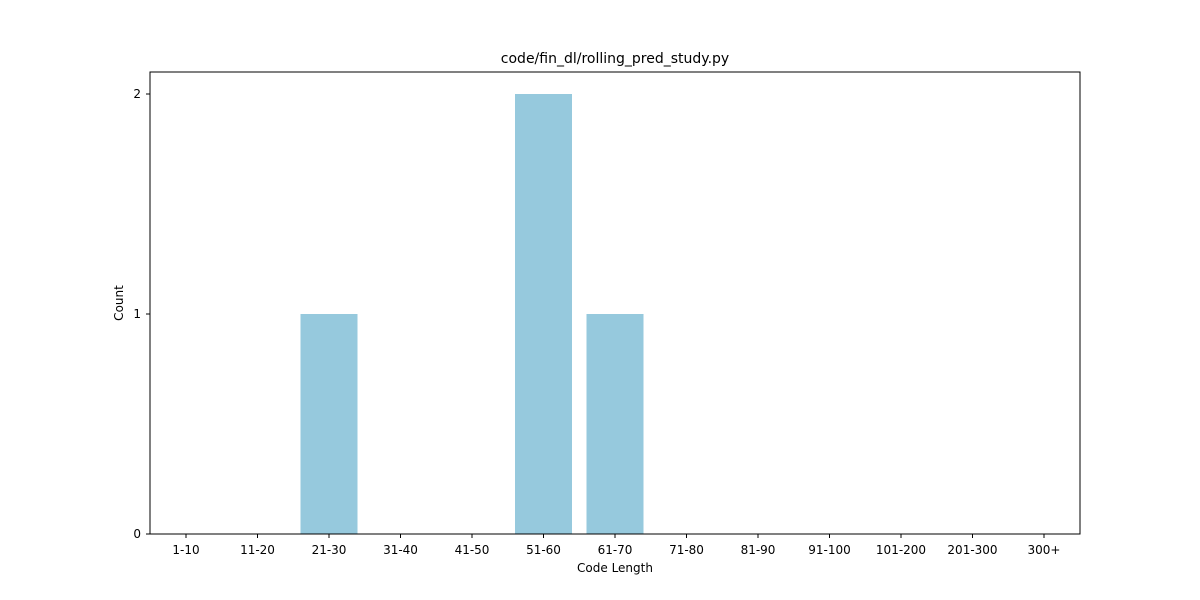  Describe the element at coordinates (137, 94) in the screenshot. I see `y-tick-label: 2` at that location.